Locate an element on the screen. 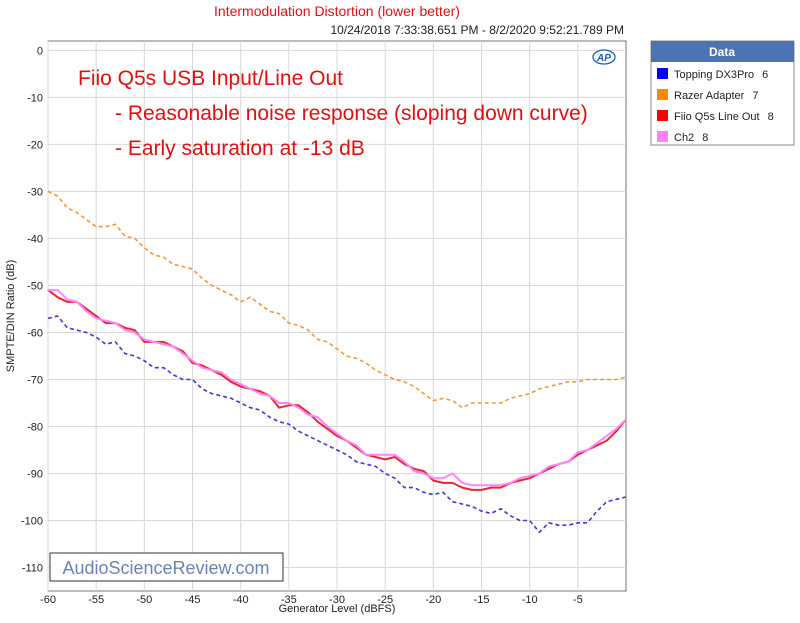  x-tick-label: -5 is located at coordinates (578, 600).